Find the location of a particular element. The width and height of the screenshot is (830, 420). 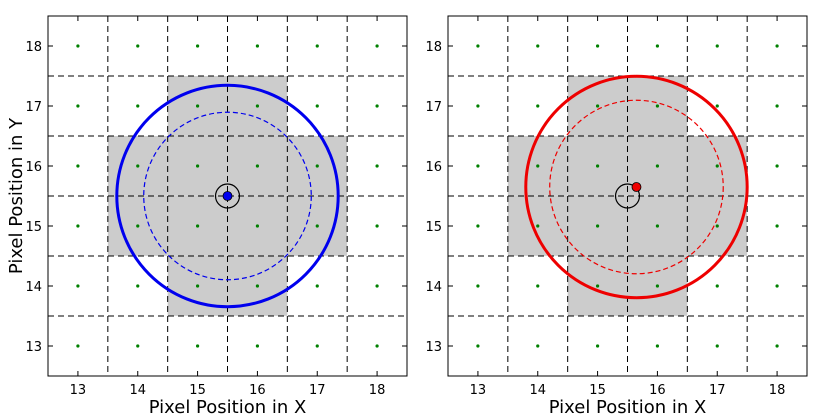

y-tick-label: 13 is located at coordinates (33, 347).